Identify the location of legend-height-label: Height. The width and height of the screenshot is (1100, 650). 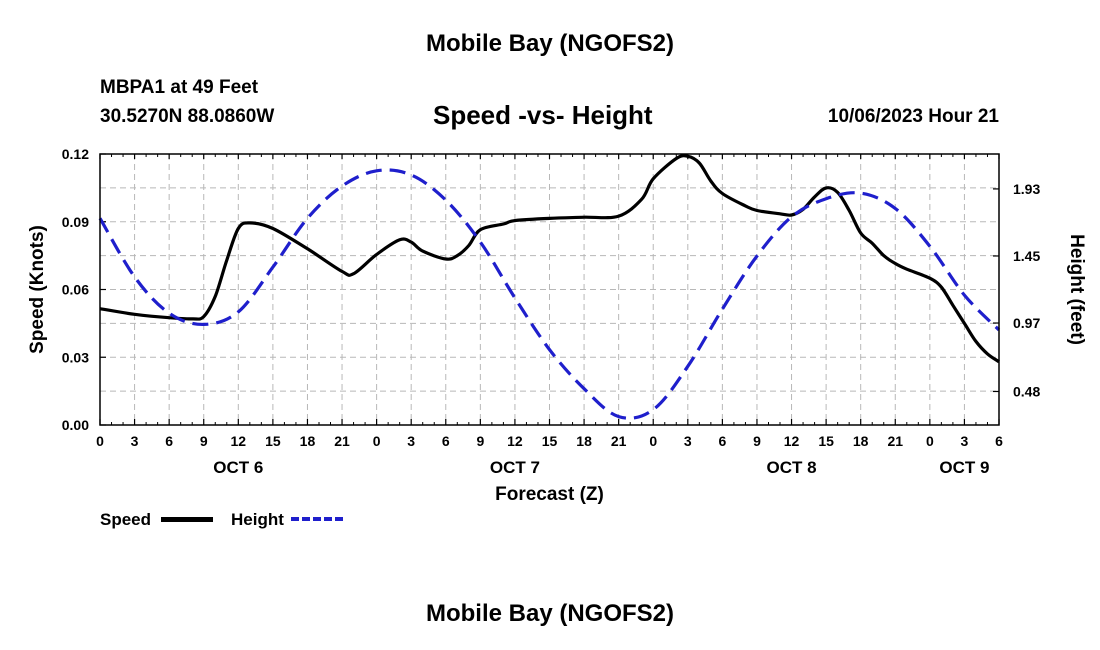
(257, 519).